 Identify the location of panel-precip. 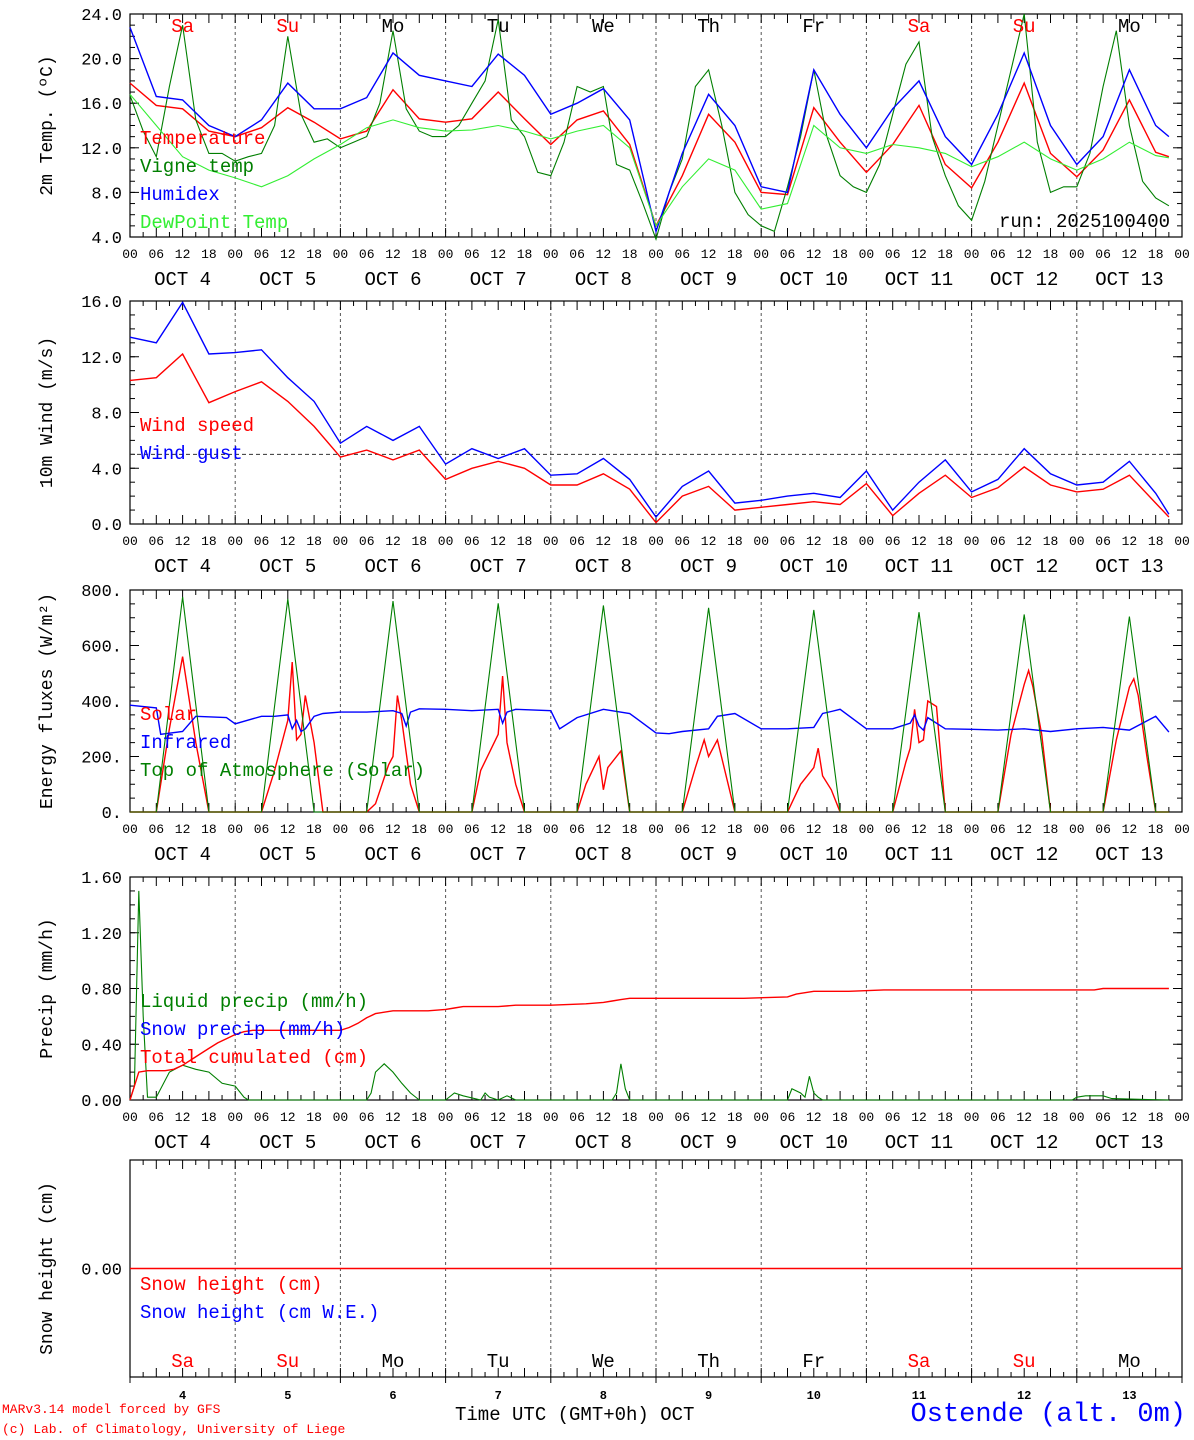
(656, 988).